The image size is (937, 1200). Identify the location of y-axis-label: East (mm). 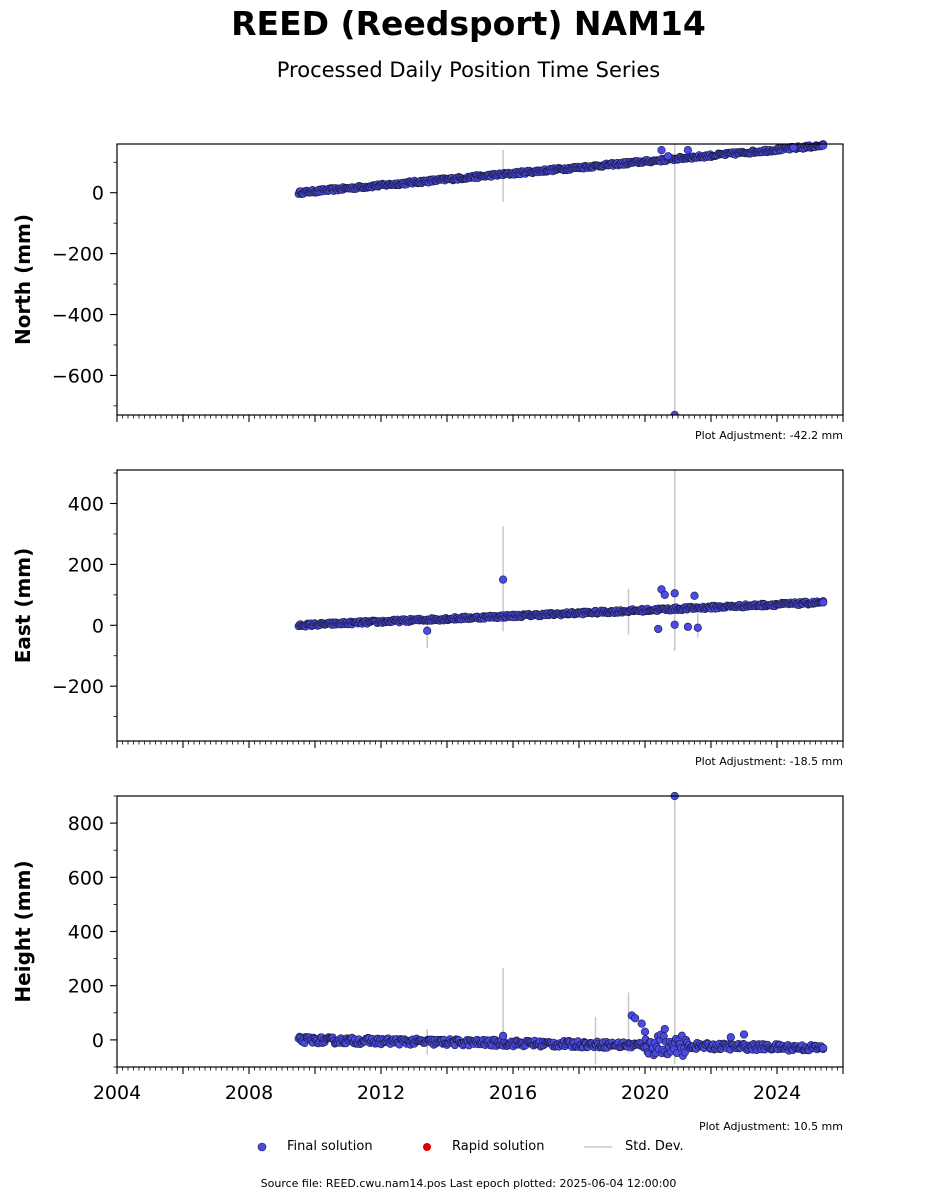
(23, 606).